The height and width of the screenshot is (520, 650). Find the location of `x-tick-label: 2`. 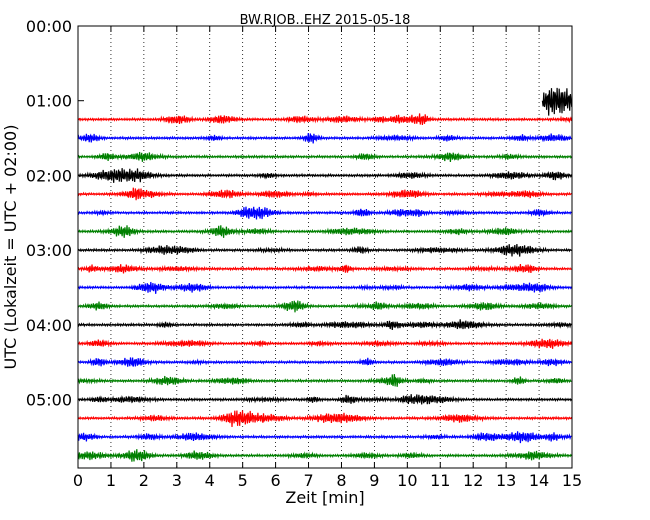

x-tick-label: 2 is located at coordinates (144, 480).